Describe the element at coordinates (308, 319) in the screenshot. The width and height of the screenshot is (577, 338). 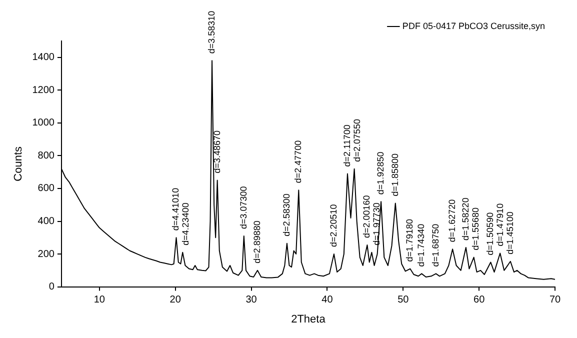
I see `x-axis-title: 2Theta` at that location.